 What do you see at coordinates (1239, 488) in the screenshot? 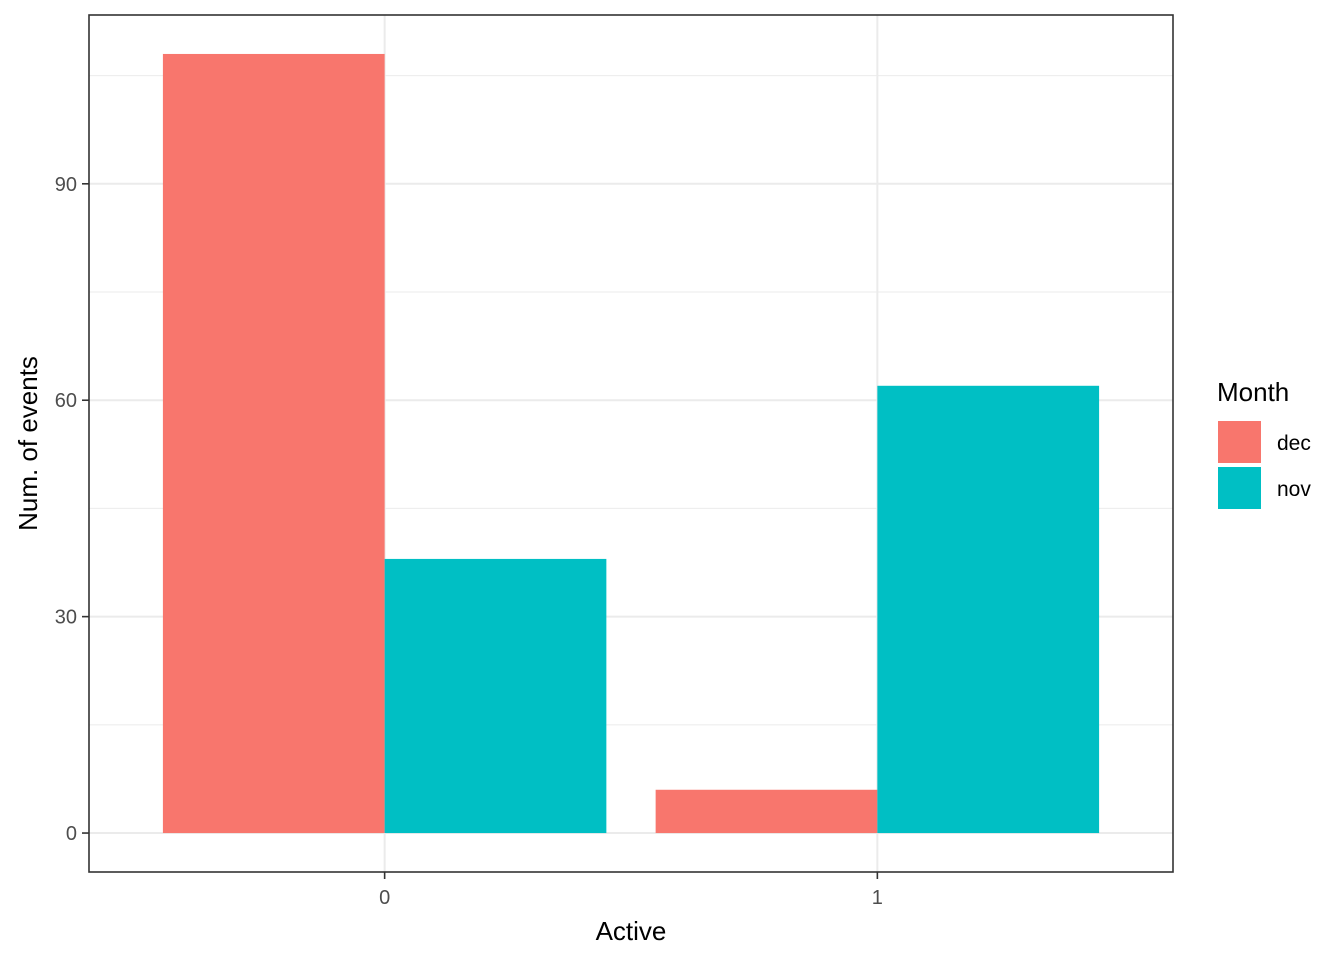
I see `legend-key-nov` at bounding box center [1239, 488].